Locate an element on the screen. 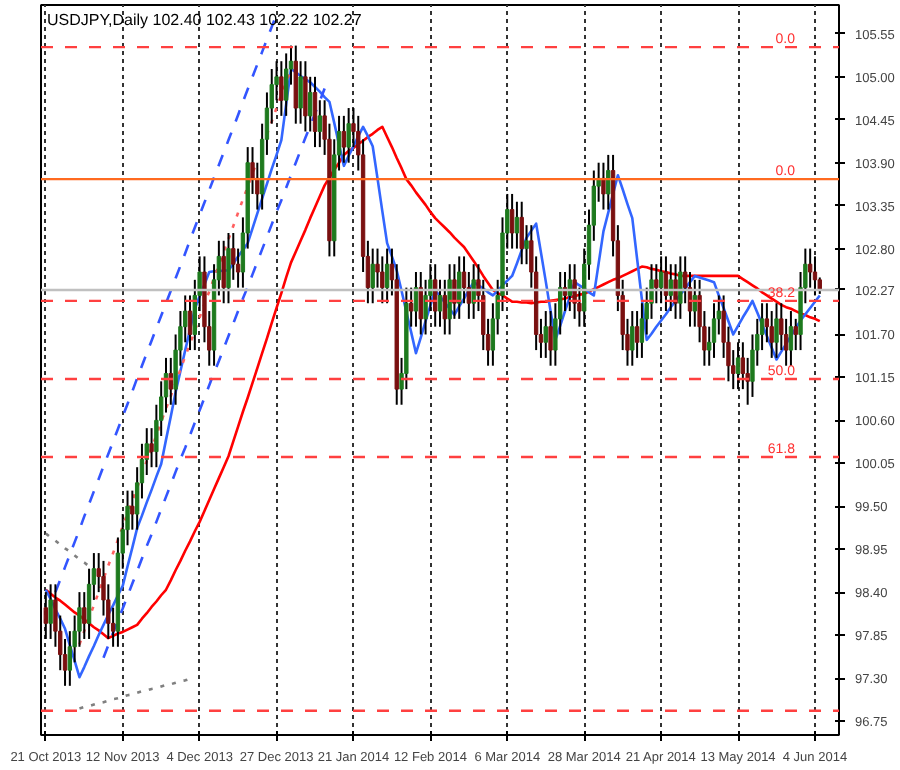 The width and height of the screenshot is (900, 770). line-series is located at coordinates (135, 693).